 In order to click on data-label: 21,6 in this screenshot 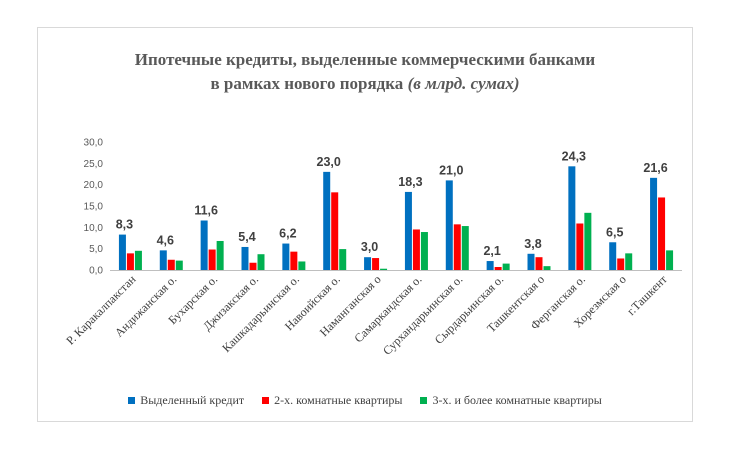, I will do `click(655, 168)`.